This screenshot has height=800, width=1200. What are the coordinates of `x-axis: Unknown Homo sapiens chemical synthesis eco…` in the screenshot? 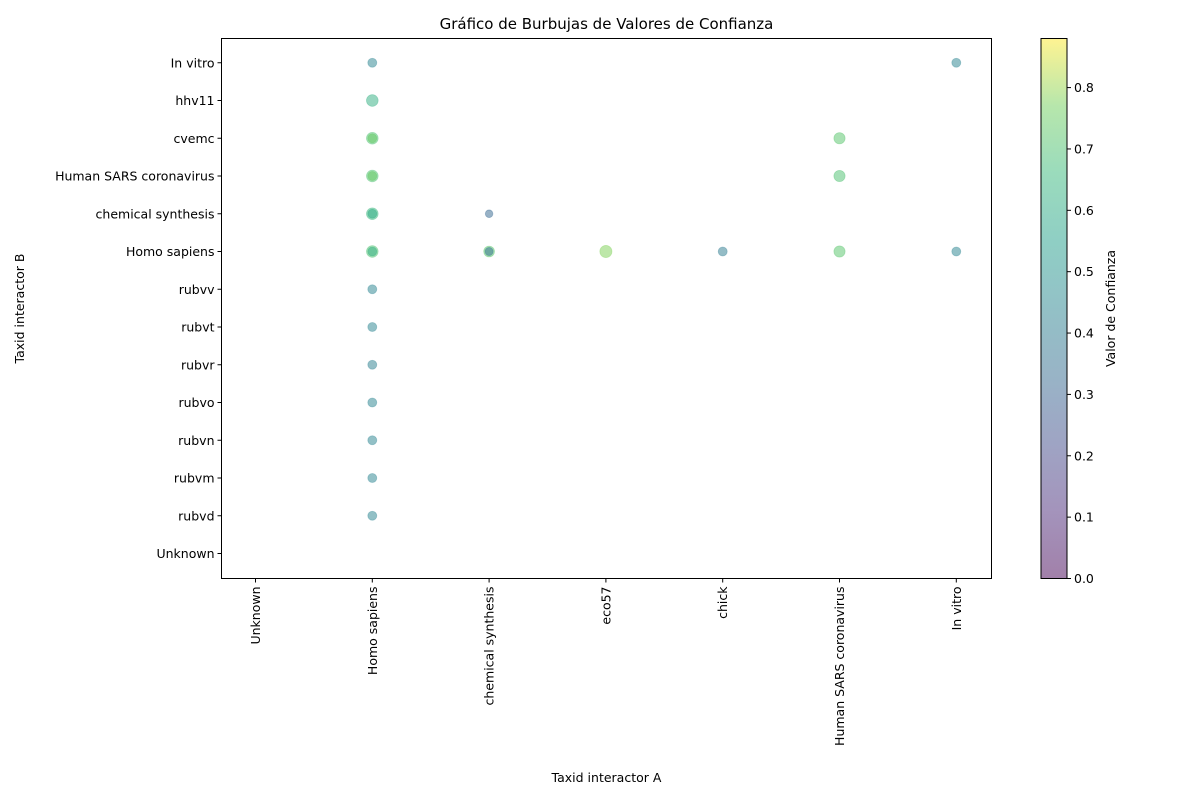 It's located at (606, 662).